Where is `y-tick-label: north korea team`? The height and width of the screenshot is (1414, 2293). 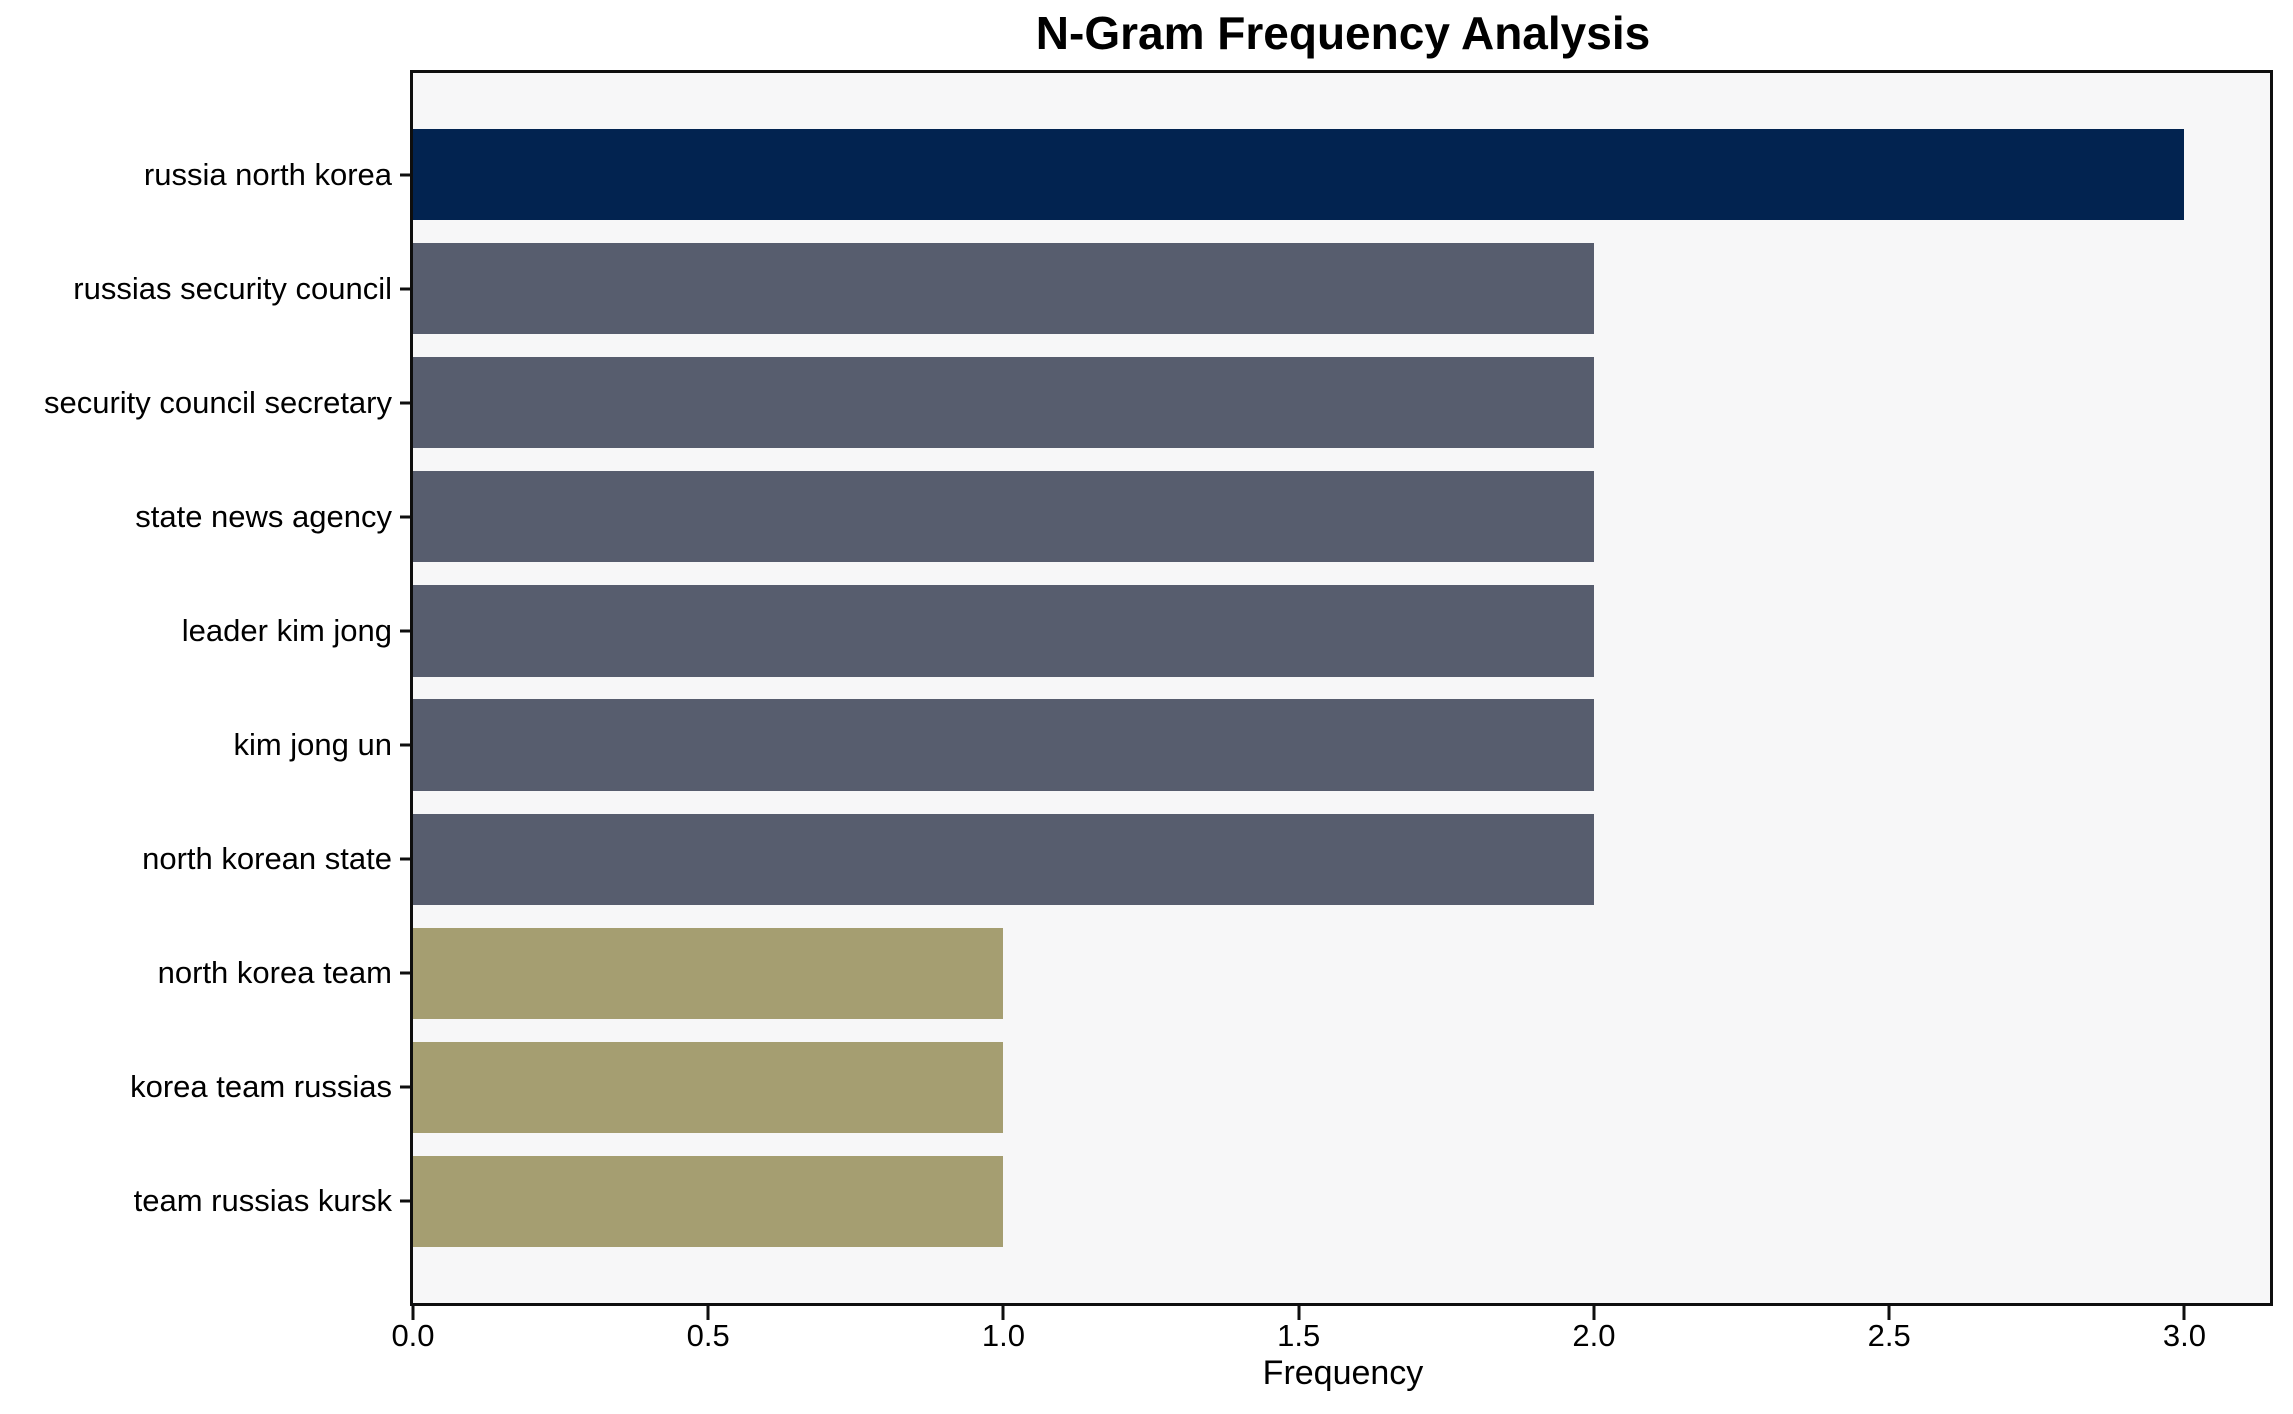
y-tick-label: north korea team is located at coordinates (274, 973).